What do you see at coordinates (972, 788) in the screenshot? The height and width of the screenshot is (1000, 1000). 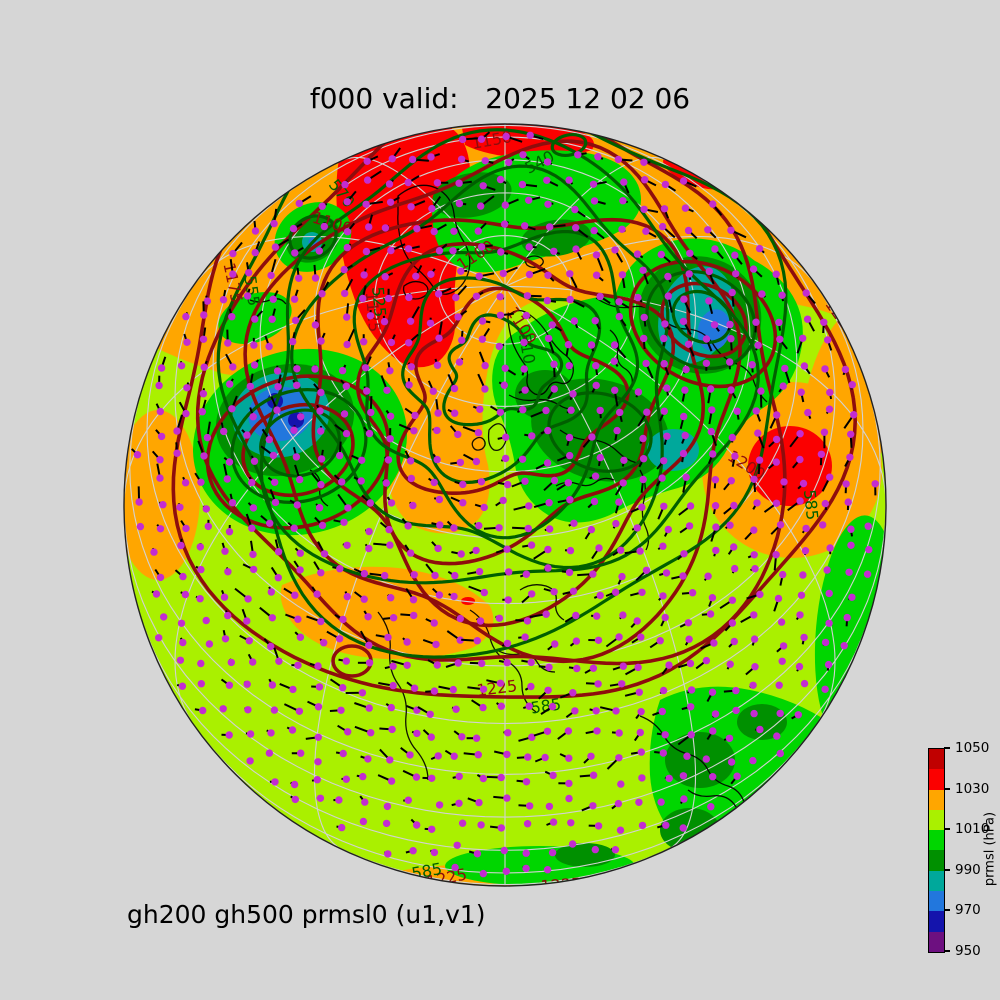 I see `colorbar-tick-label: 1030` at bounding box center [972, 788].